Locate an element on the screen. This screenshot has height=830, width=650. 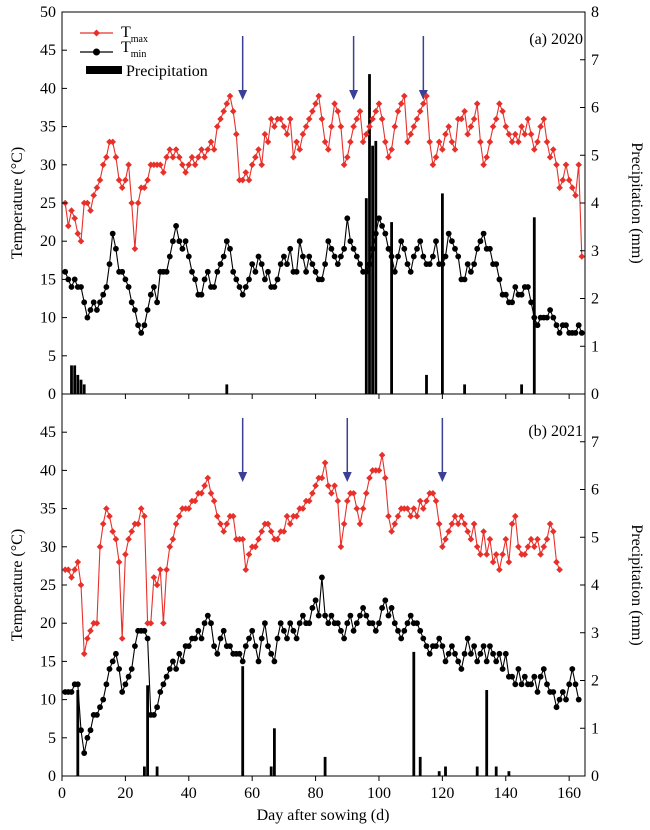
y-tick-label: 0 is located at coordinates (52, 394).